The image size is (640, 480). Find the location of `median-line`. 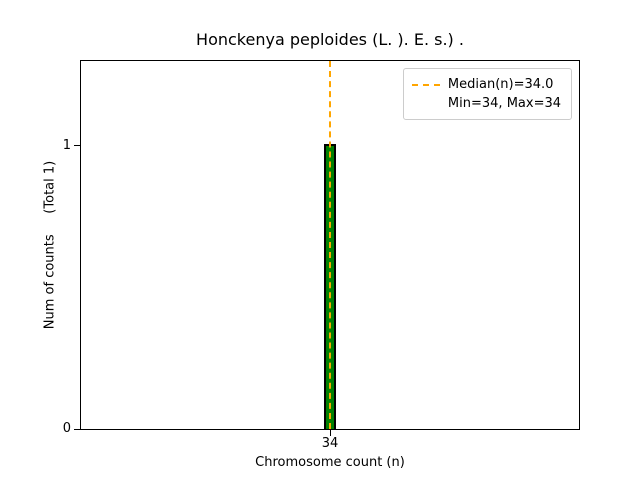

median-line is located at coordinates (330, 245).